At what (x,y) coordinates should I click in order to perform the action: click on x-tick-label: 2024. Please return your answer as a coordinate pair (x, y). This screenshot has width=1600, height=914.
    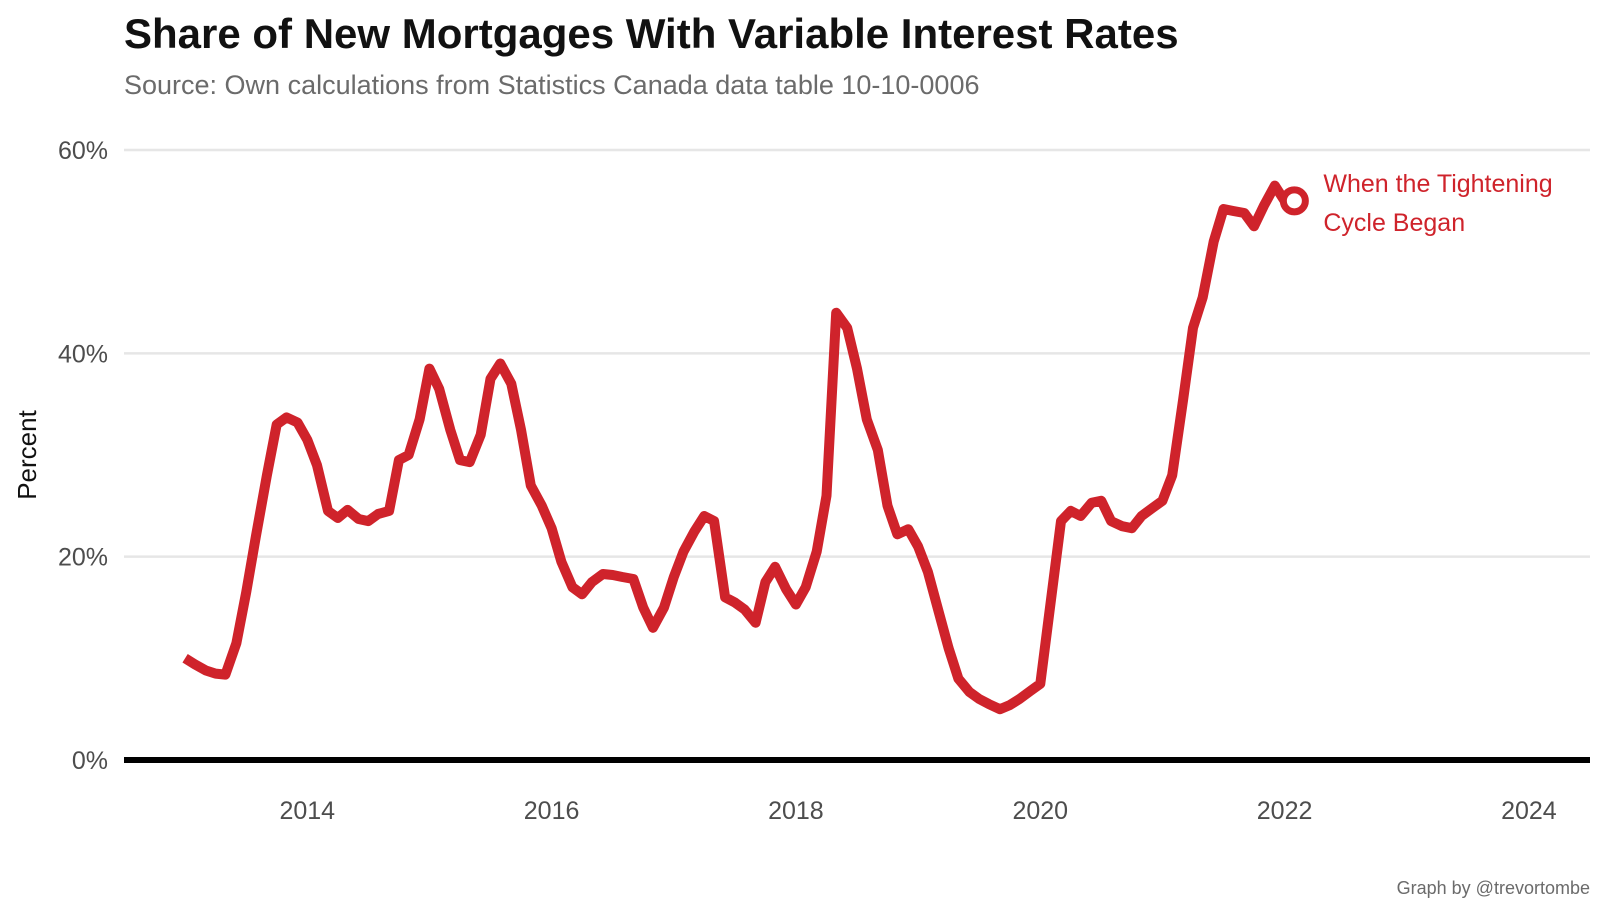
    Looking at the image, I should click on (1529, 811).